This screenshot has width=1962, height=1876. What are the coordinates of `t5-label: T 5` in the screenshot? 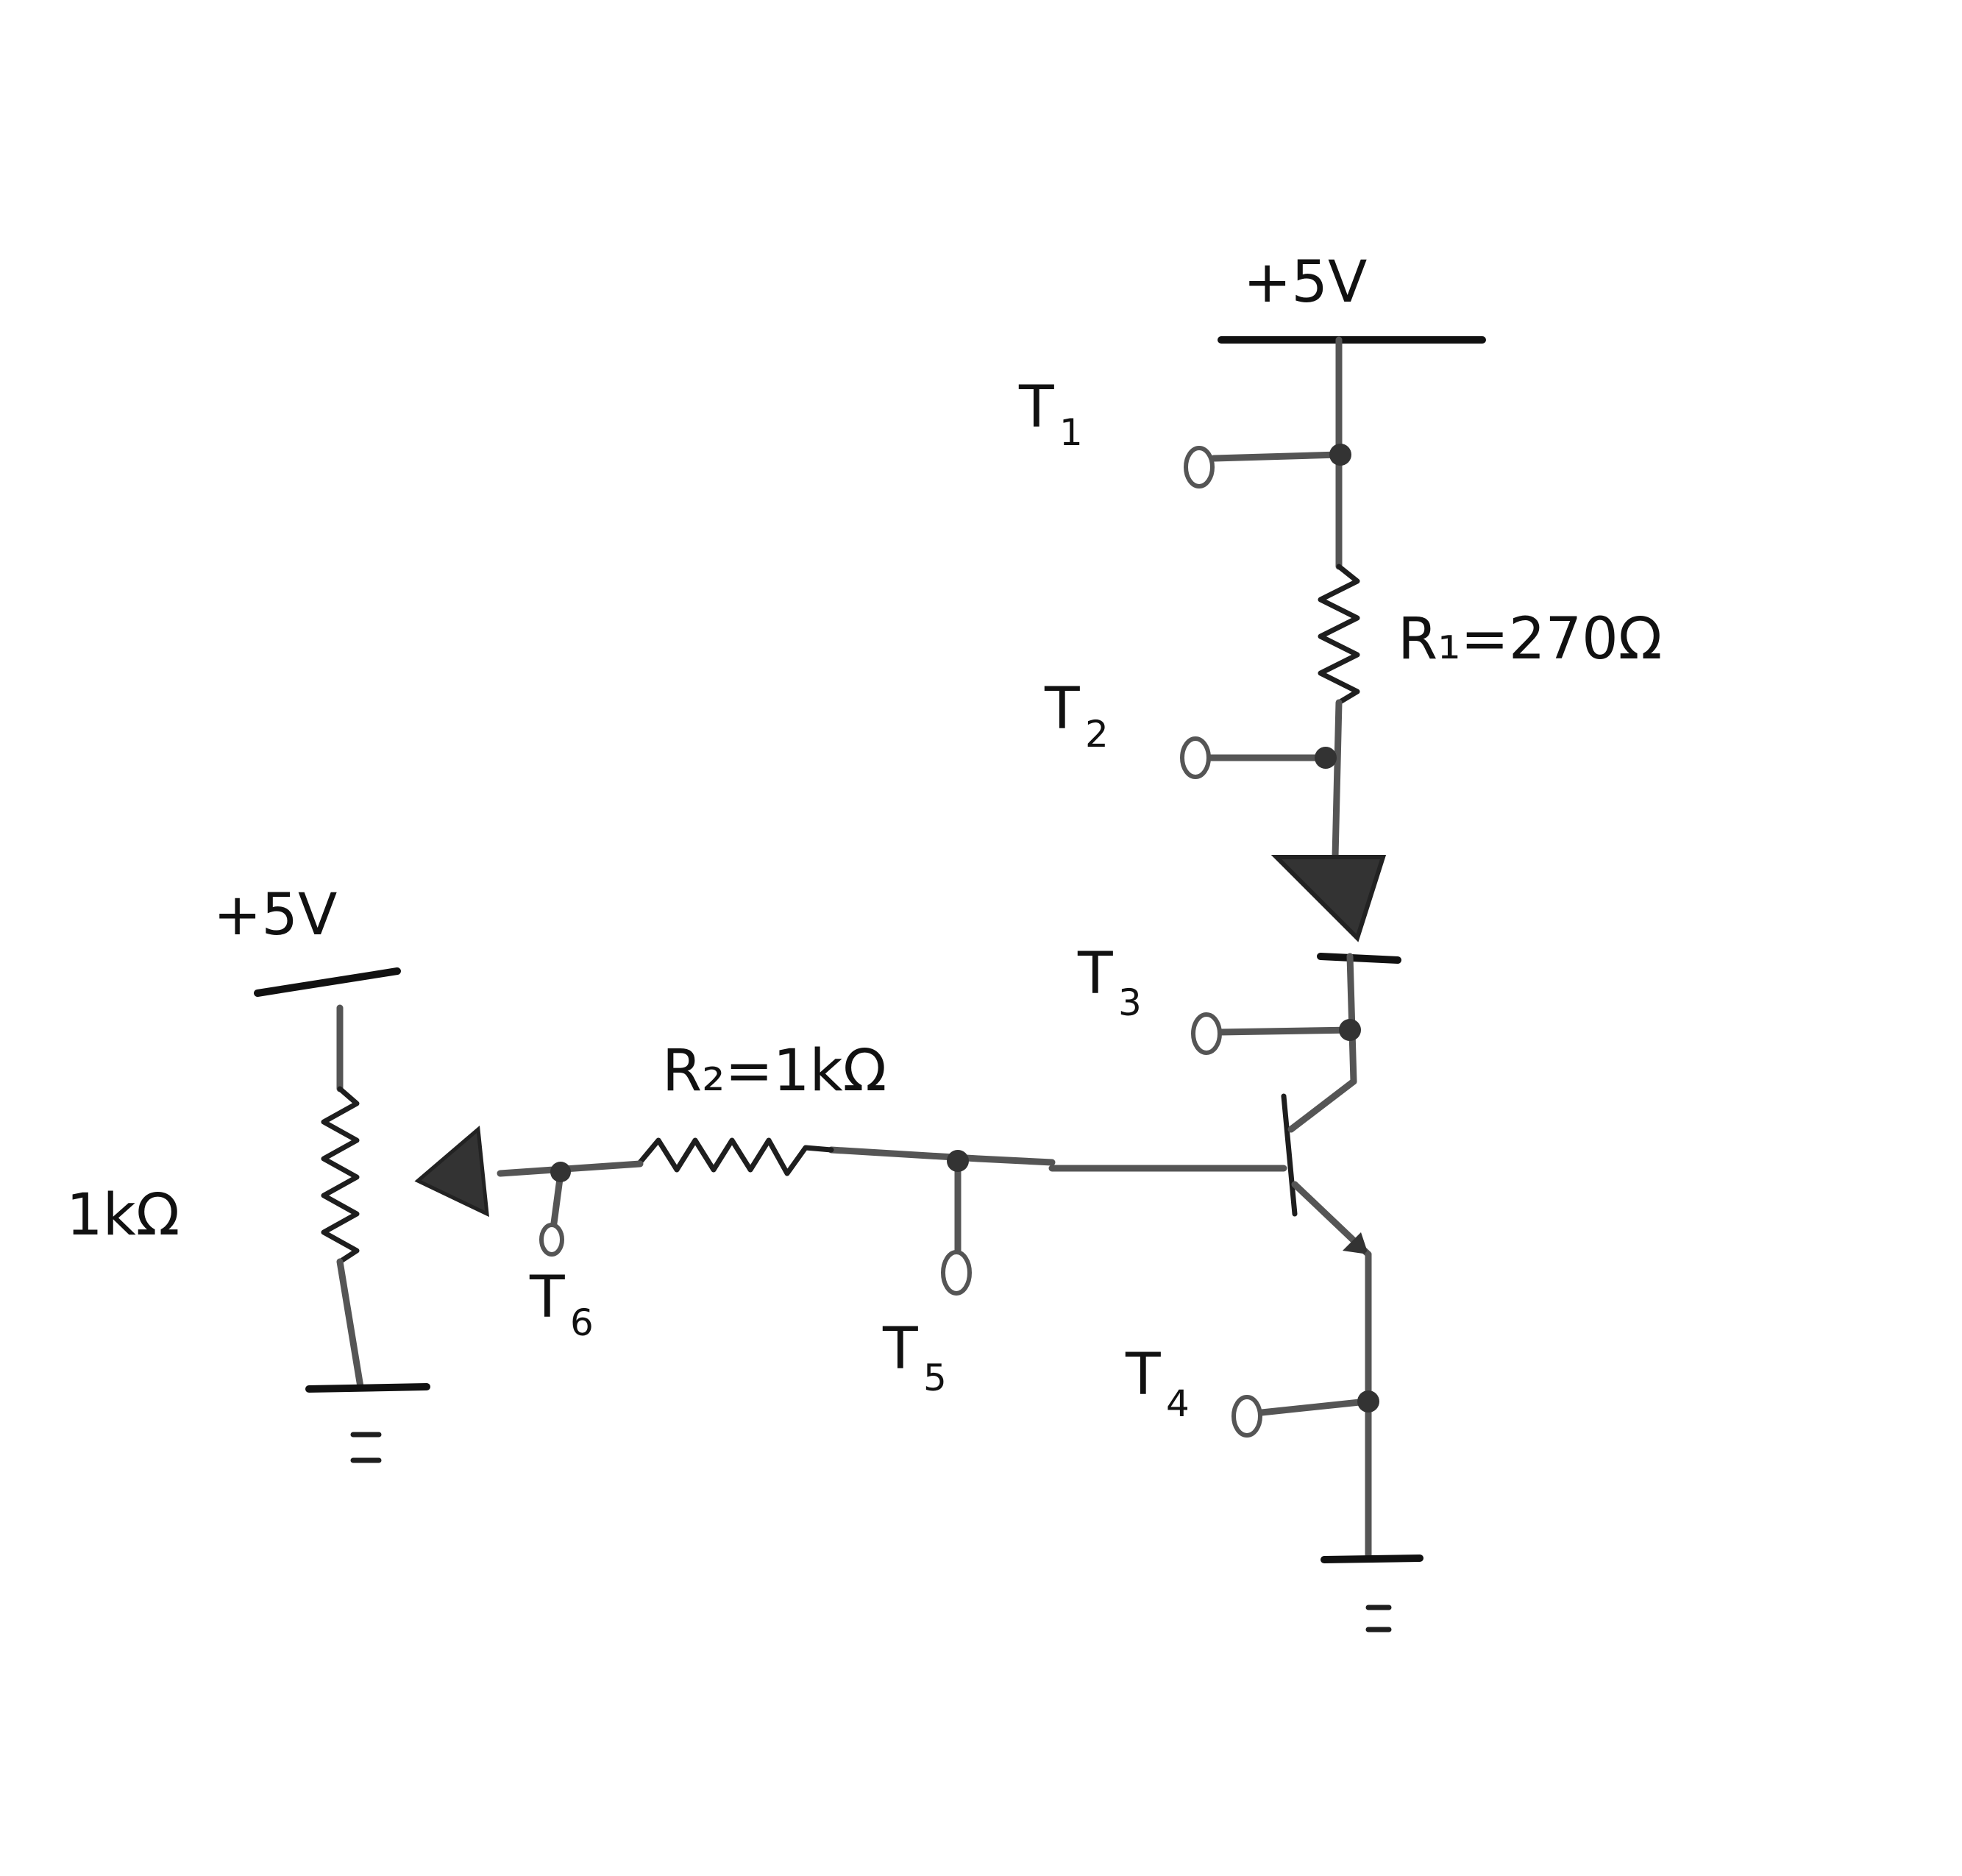 It's located at (915, 1357).